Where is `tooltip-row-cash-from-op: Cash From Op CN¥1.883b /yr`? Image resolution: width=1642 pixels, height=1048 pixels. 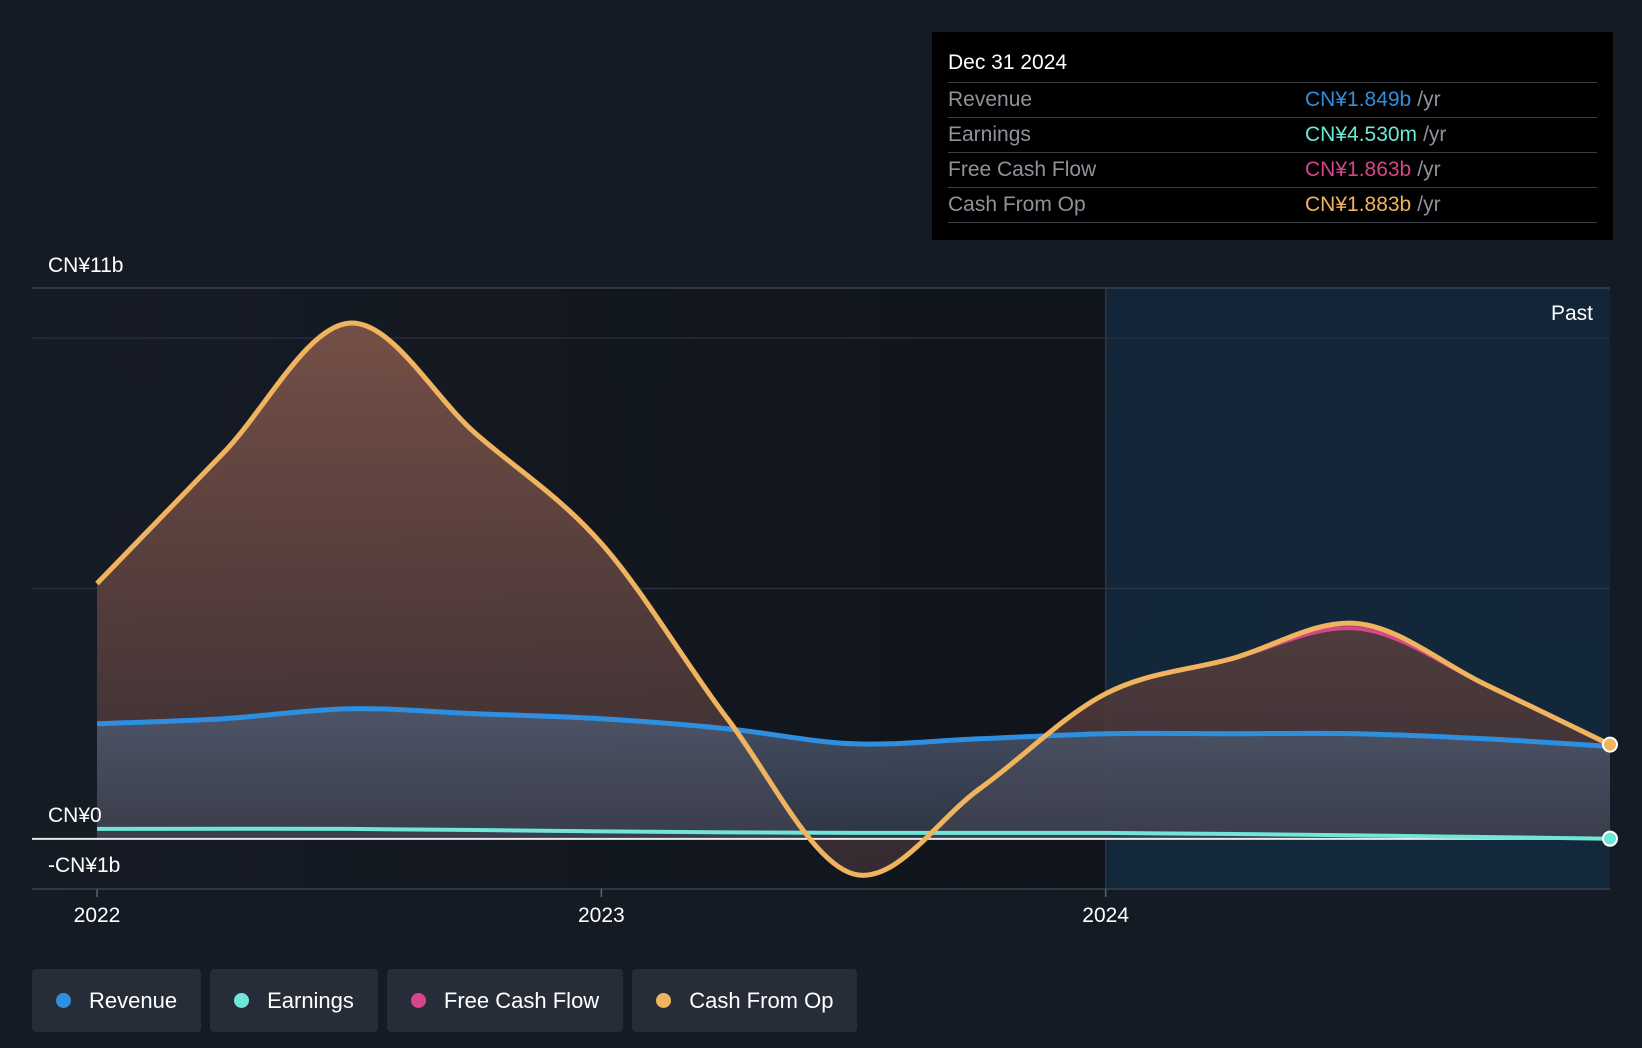 tooltip-row-cash-from-op: Cash From Op CN¥1.883b /yr is located at coordinates (1272, 205).